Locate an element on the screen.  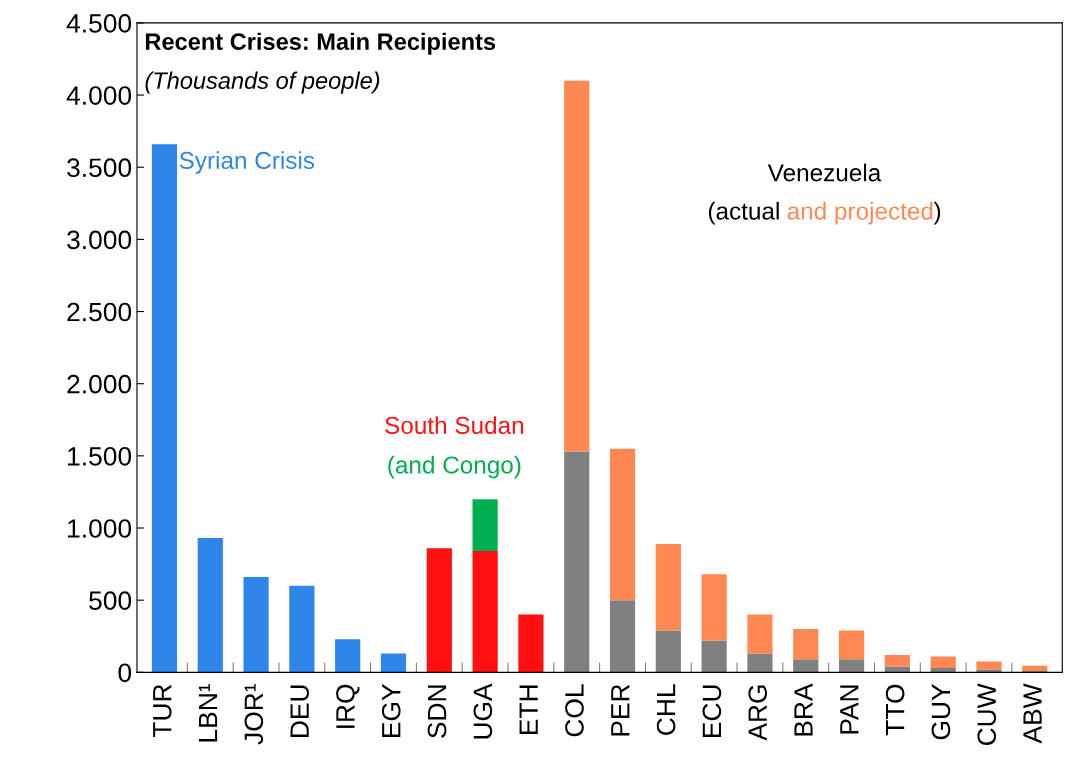
annotation: (and Congo) is located at coordinates (454, 467).